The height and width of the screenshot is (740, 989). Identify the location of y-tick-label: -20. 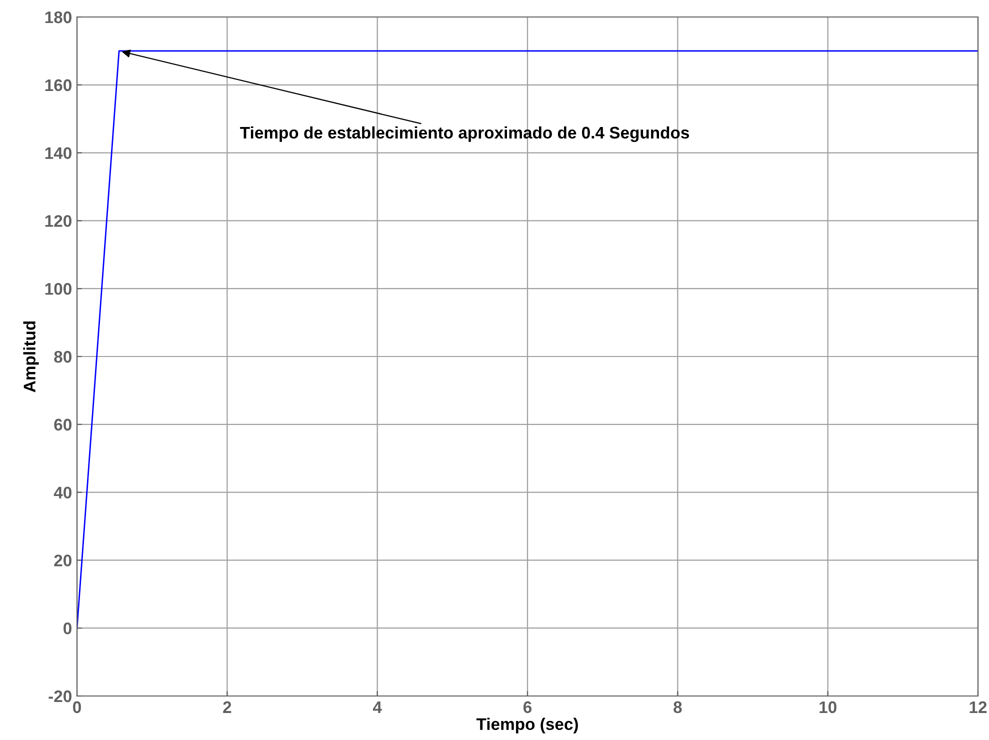
(60, 696).